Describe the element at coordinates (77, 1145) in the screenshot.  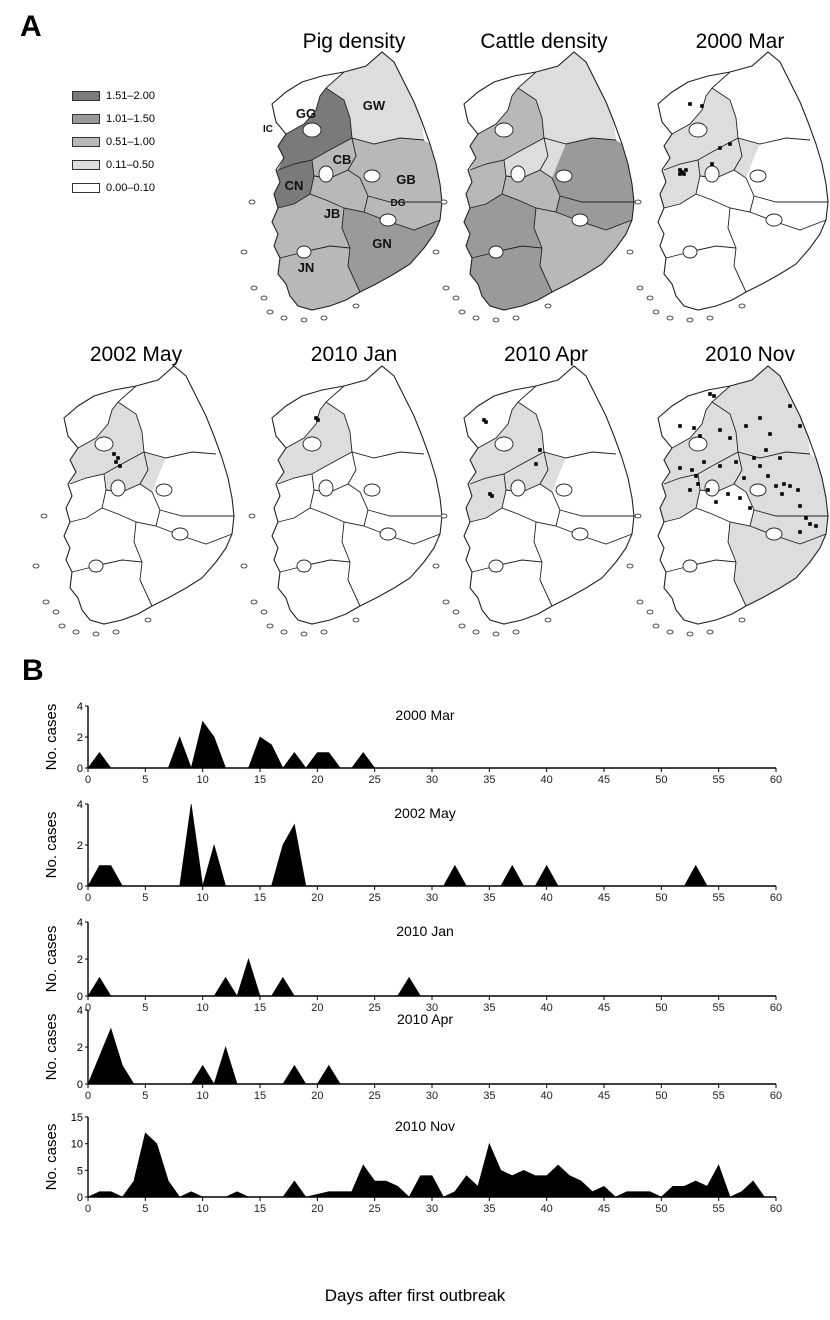
I see `y-tick-label: 10` at that location.